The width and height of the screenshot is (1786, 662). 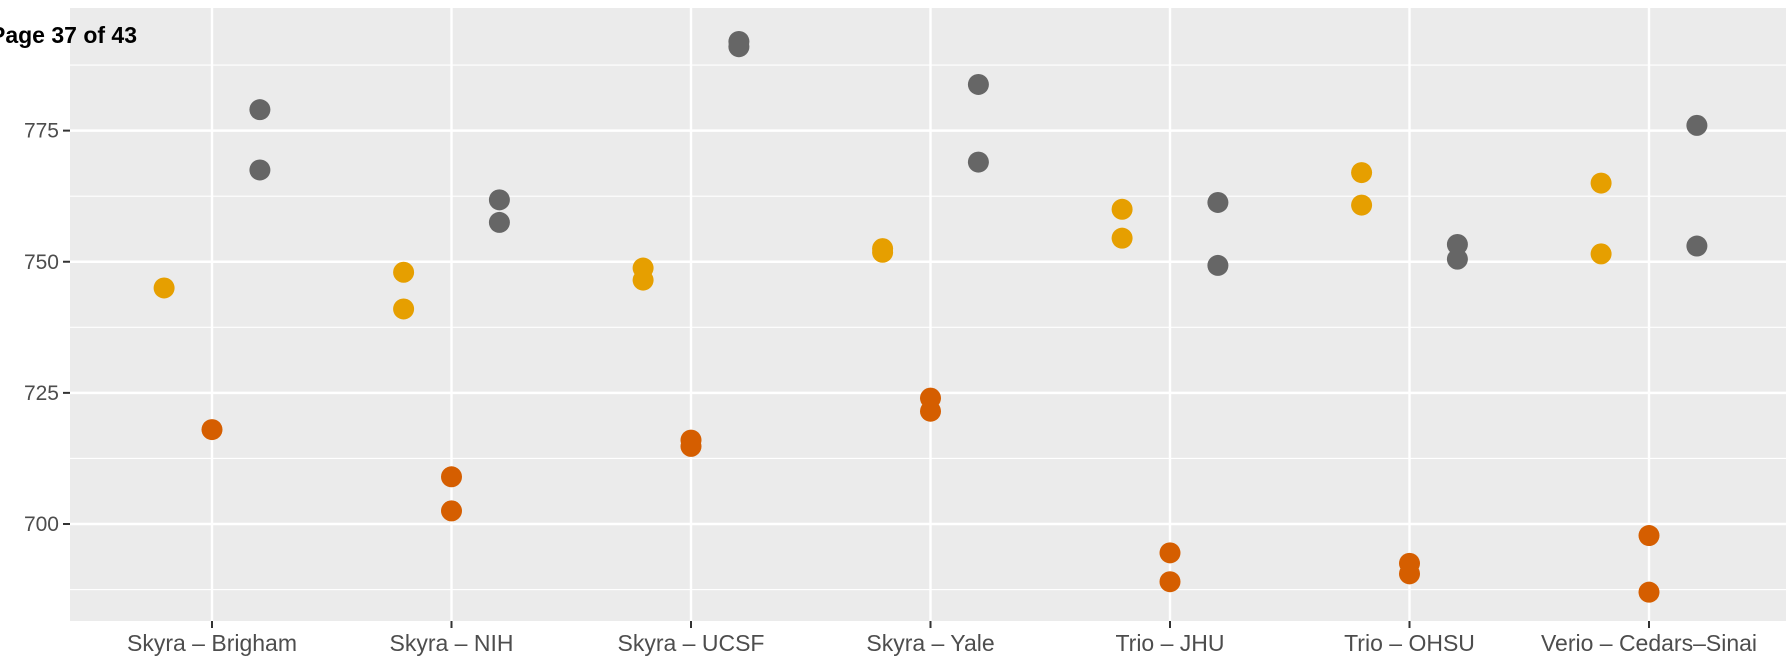 What do you see at coordinates (41, 131) in the screenshot?
I see `y-tick-label: 775` at bounding box center [41, 131].